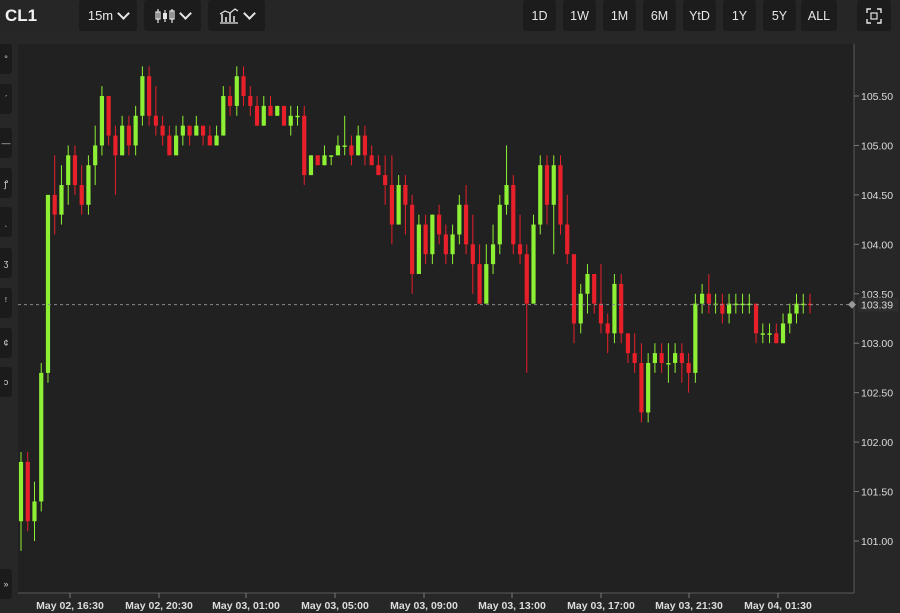  I want to click on drawing-tool-button: ʒ, so click(6, 263).